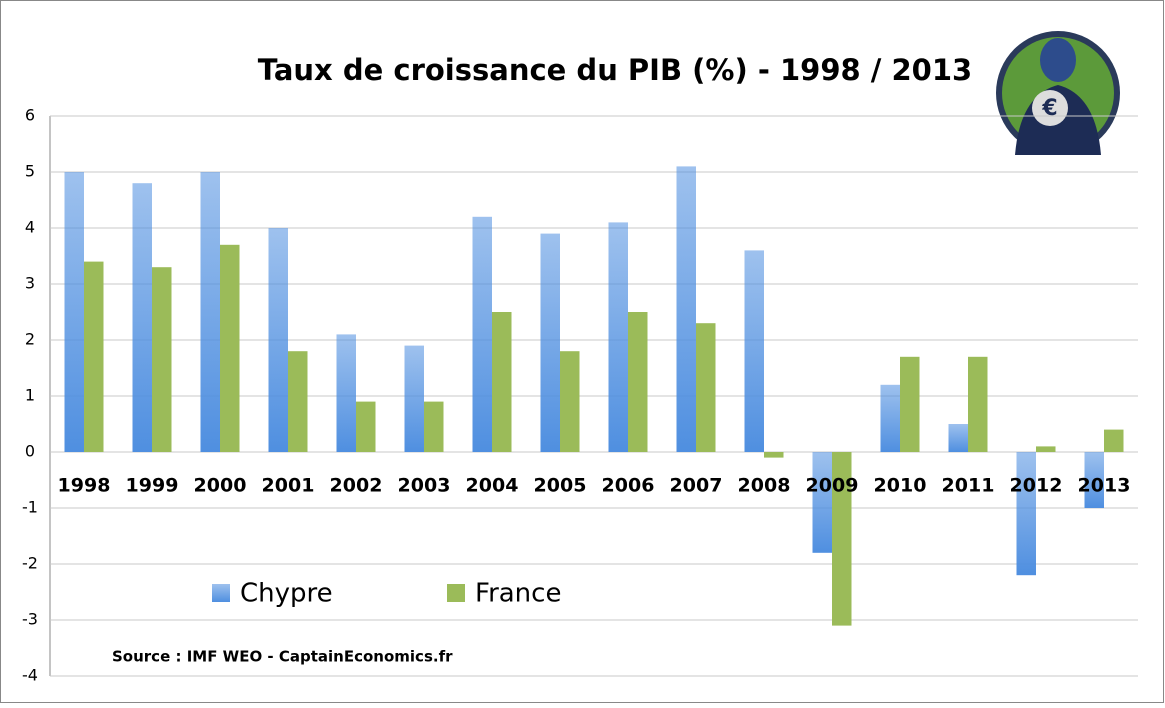 The image size is (1165, 708). Describe the element at coordinates (282, 657) in the screenshot. I see `source-note: Source : IMF WEO - CaptainEconomics.fr` at that location.